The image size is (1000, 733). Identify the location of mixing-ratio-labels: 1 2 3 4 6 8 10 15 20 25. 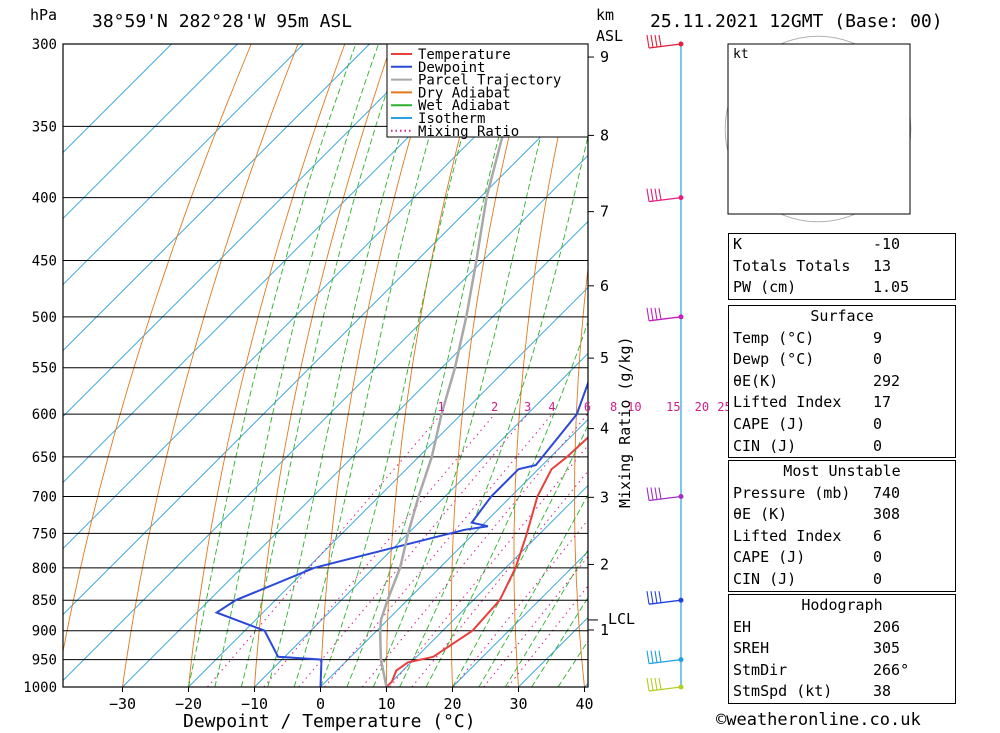
(585, 407).